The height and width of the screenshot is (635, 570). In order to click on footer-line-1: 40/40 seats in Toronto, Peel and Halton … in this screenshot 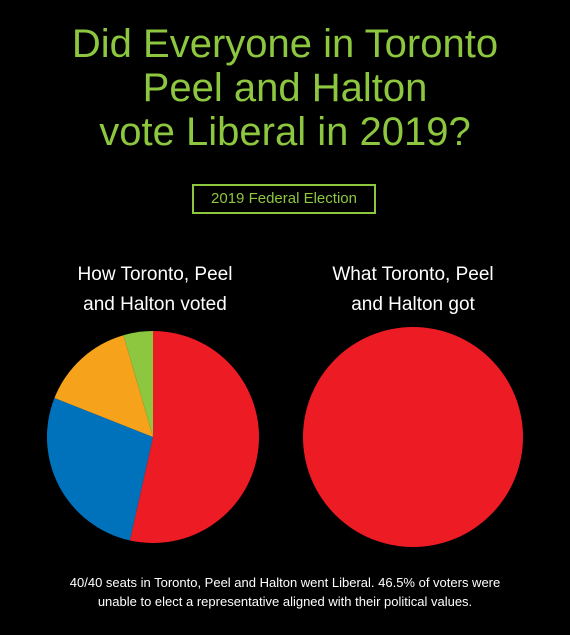, I will do `click(285, 582)`.